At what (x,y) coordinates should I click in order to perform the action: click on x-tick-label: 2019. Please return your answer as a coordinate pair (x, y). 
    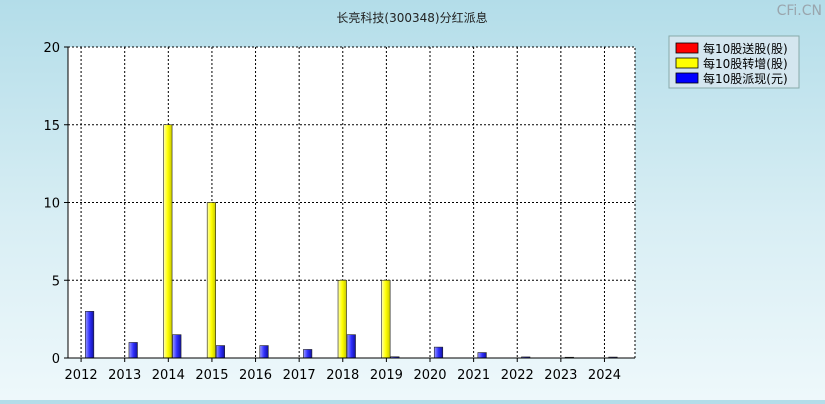
    Looking at the image, I should click on (386, 375).